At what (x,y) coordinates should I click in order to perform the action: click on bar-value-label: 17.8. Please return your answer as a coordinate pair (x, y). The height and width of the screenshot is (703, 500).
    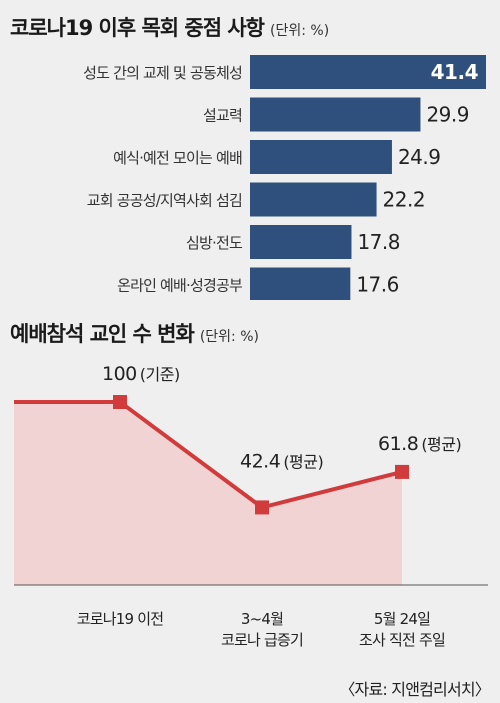
    Looking at the image, I should click on (378, 242).